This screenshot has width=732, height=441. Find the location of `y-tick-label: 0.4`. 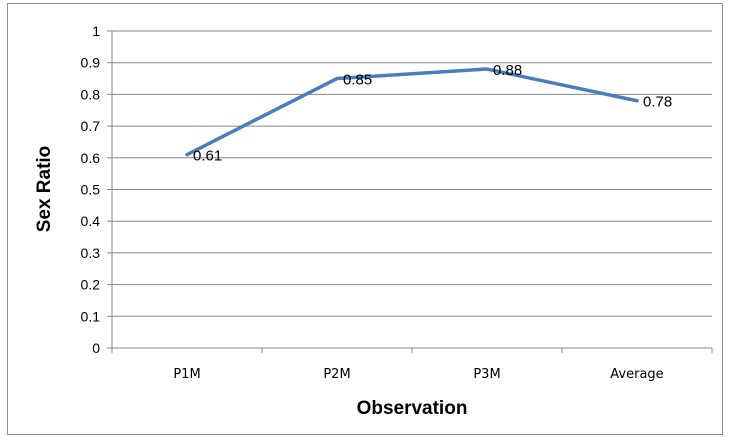

y-tick-label: 0.4 is located at coordinates (91, 221).